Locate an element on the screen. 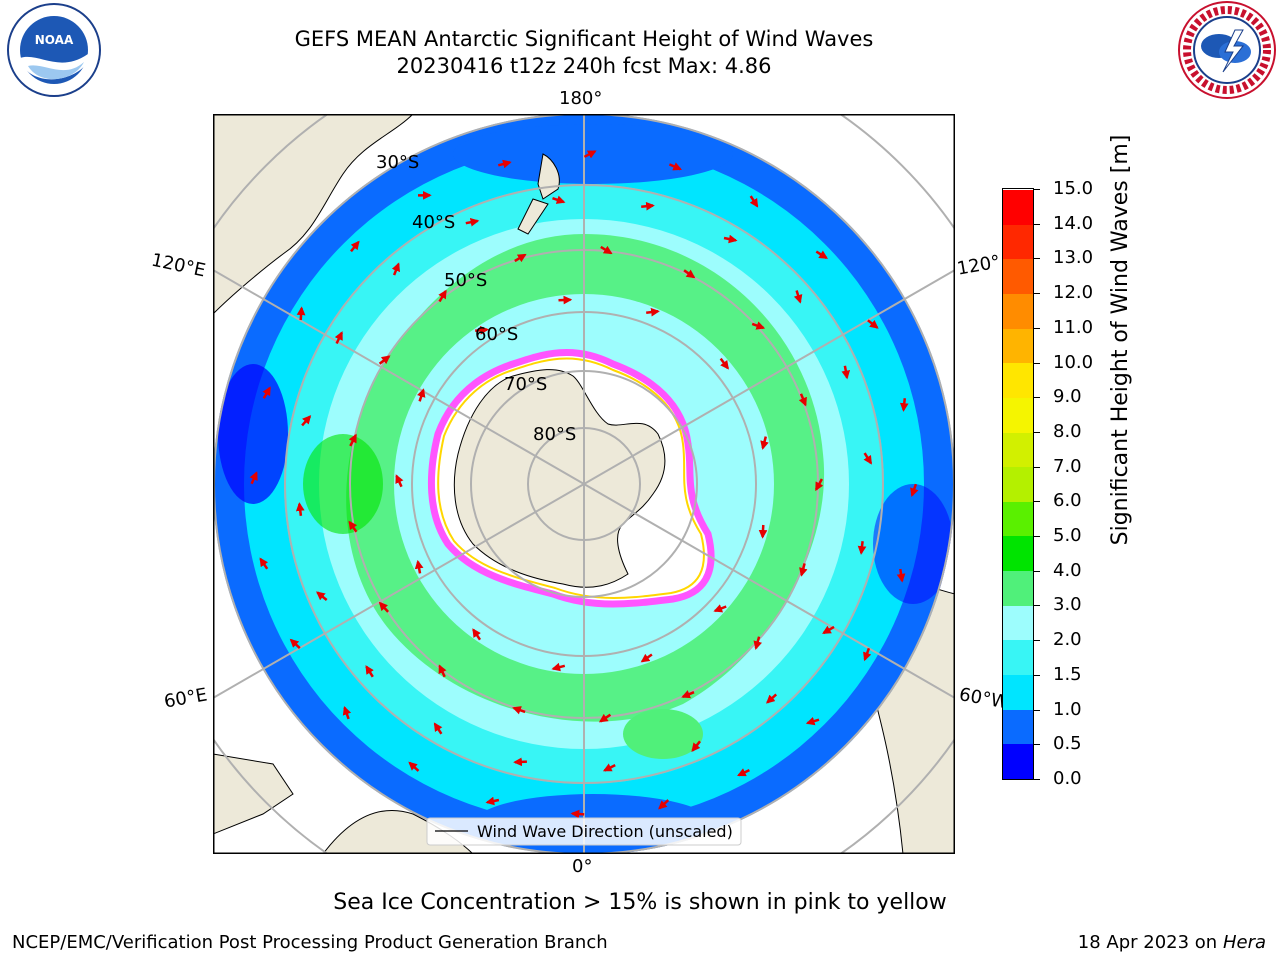 The width and height of the screenshot is (1280, 960). legend-label: Wind Wave Direction (unscaled) is located at coordinates (605, 831).